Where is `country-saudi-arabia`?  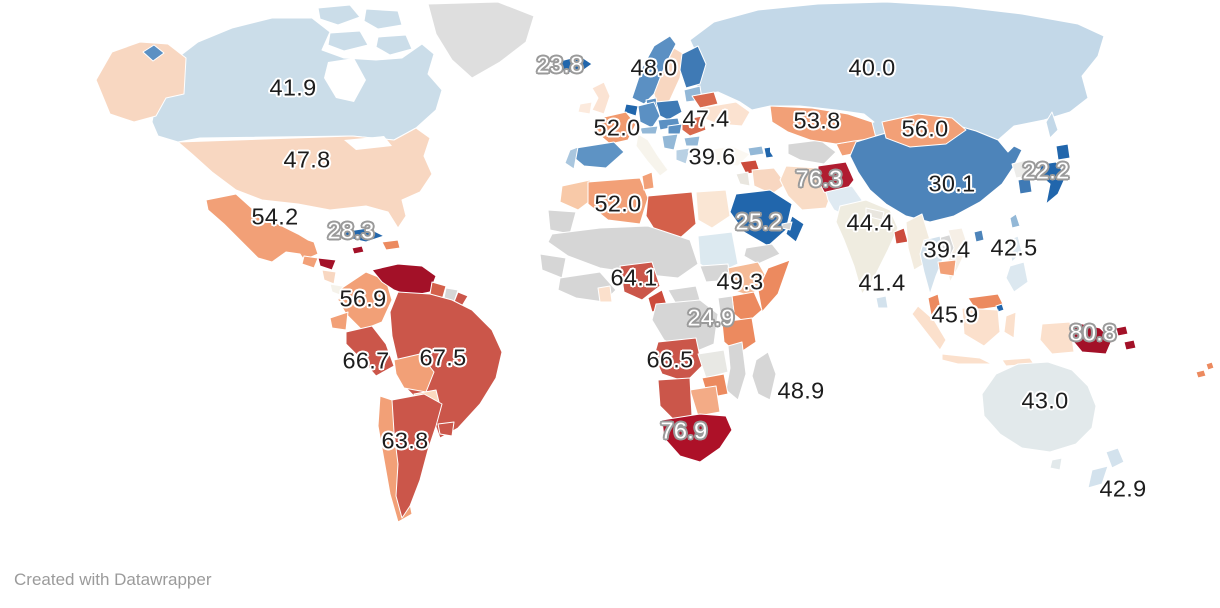 country-saudi-arabia is located at coordinates (761, 218).